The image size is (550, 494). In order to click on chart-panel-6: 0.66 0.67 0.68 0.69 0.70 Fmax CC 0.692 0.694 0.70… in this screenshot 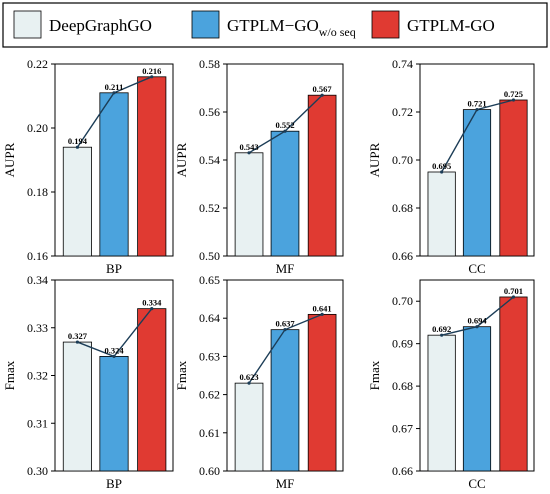, I will do `click(451, 385)`.